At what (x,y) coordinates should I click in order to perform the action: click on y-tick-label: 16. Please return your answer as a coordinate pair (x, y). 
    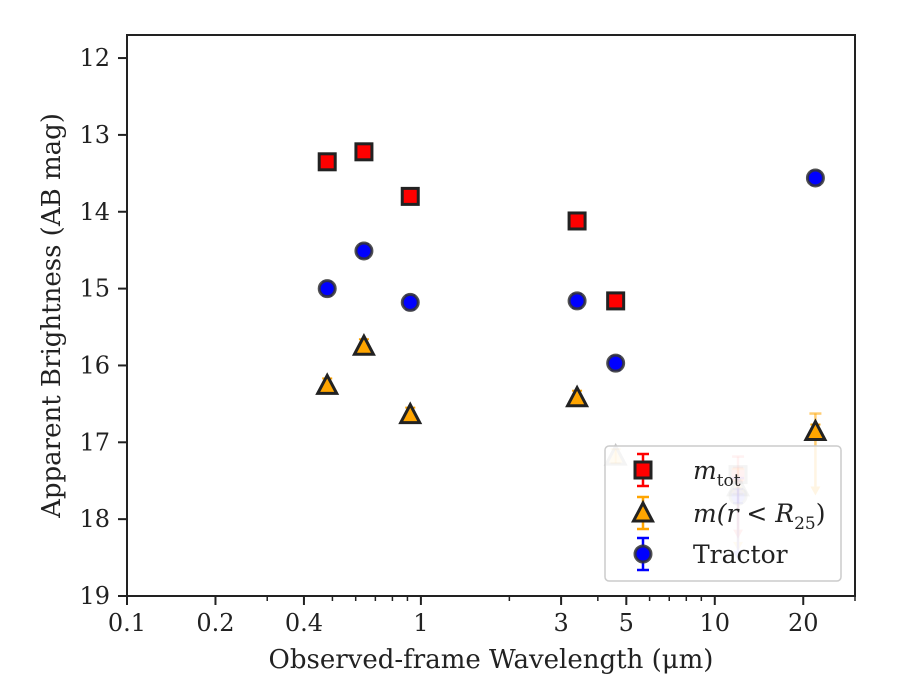
    Looking at the image, I should click on (94, 365).